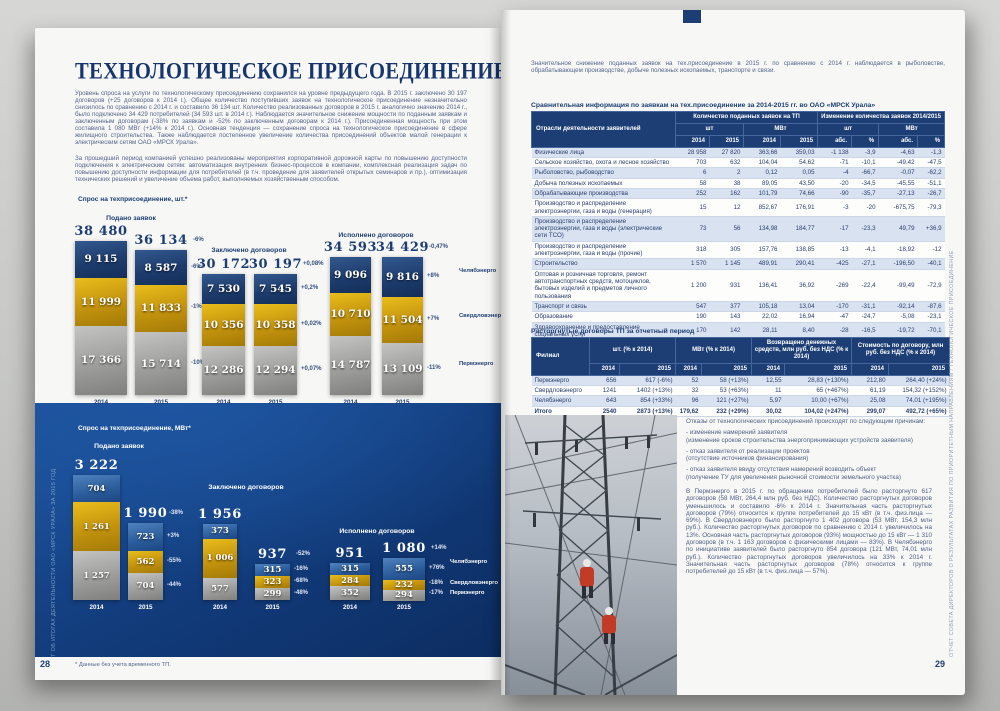 This screenshot has height=711, width=1000. What do you see at coordinates (799, 163) in the screenshot?
I see `cell-value: 54,62` at bounding box center [799, 163].